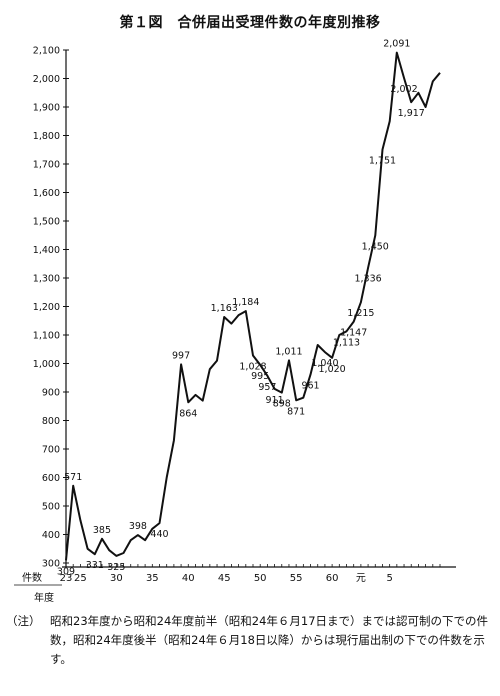  I want to click on x-tick-label: 50, so click(260, 578).